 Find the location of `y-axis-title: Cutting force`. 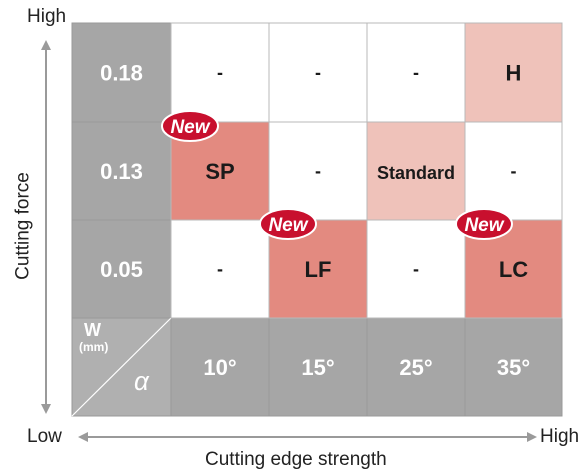

y-axis-title: Cutting force is located at coordinates (23, 226).